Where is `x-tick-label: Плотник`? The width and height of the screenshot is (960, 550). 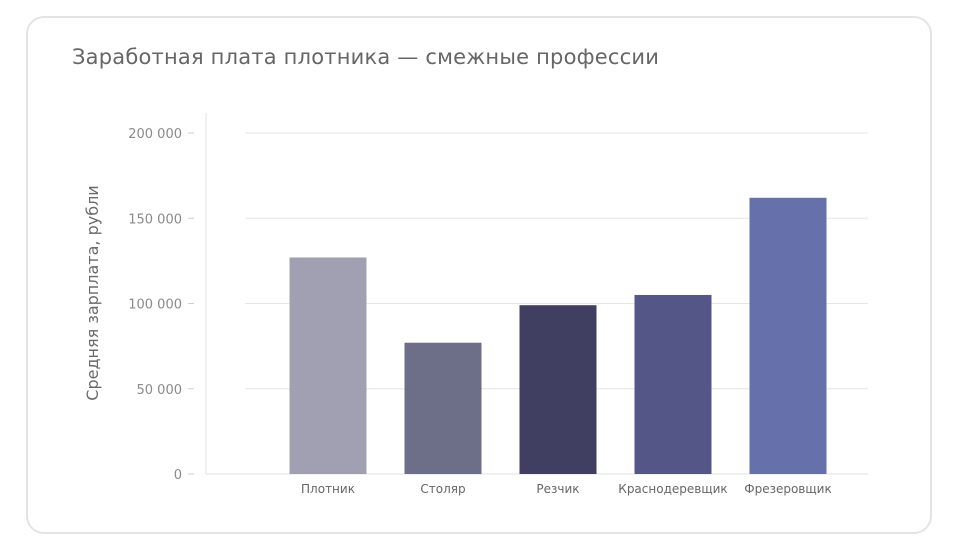 x-tick-label: Плотник is located at coordinates (328, 489).